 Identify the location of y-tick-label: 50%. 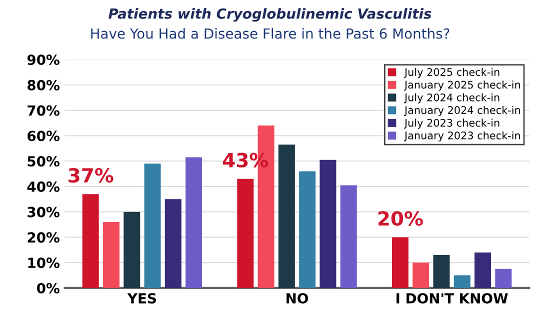
(44, 161).